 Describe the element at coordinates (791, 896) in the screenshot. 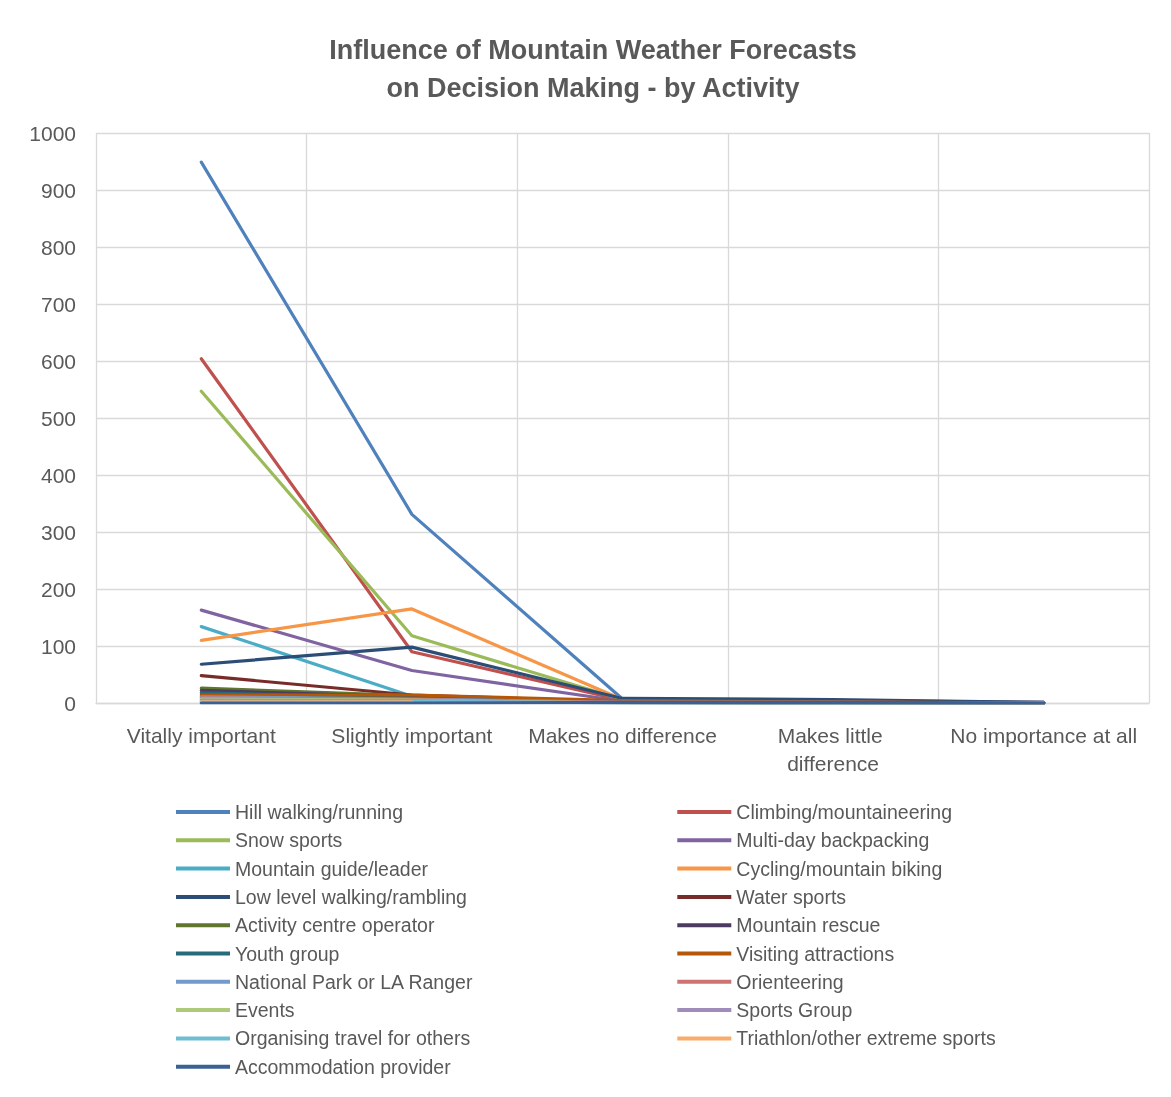

I see `legend-label: Water sports` at that location.